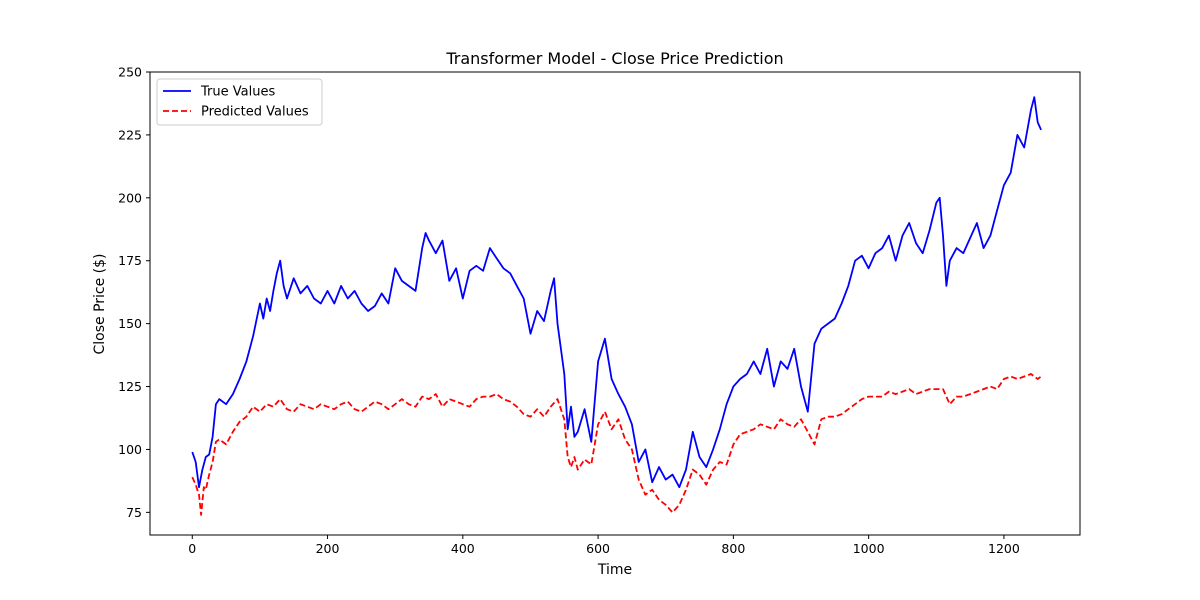 The width and height of the screenshot is (1200, 600). What do you see at coordinates (733, 548) in the screenshot?
I see `x-tick-label: 800` at bounding box center [733, 548].